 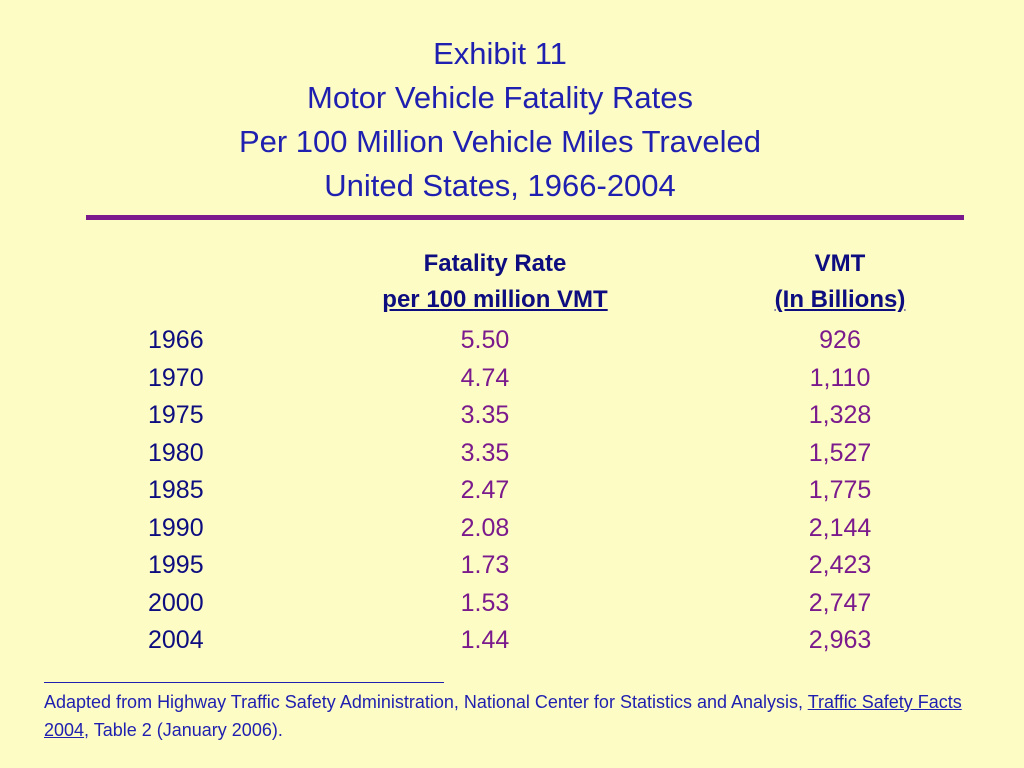 I want to click on table-row: 1970 4.74 1,110, so click(x=512, y=379).